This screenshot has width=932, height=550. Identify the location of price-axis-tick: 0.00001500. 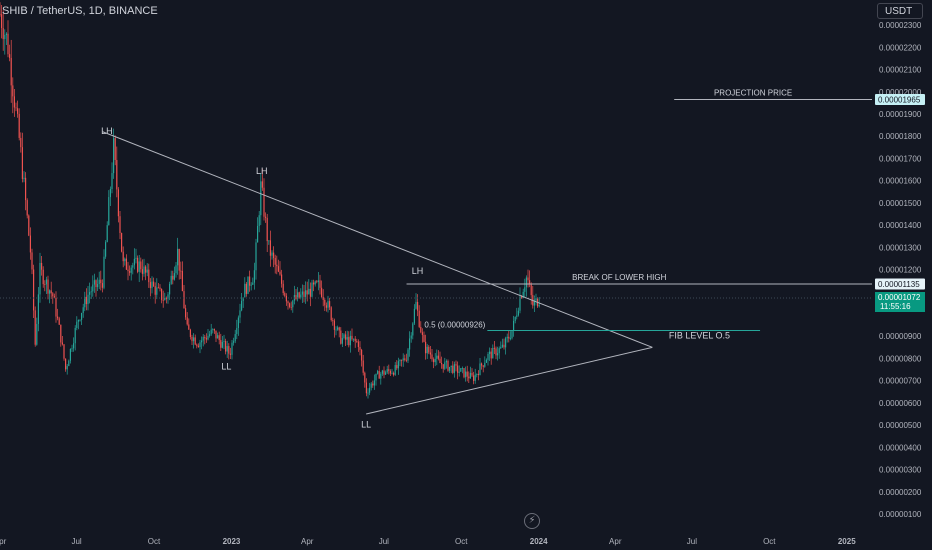
(900, 203).